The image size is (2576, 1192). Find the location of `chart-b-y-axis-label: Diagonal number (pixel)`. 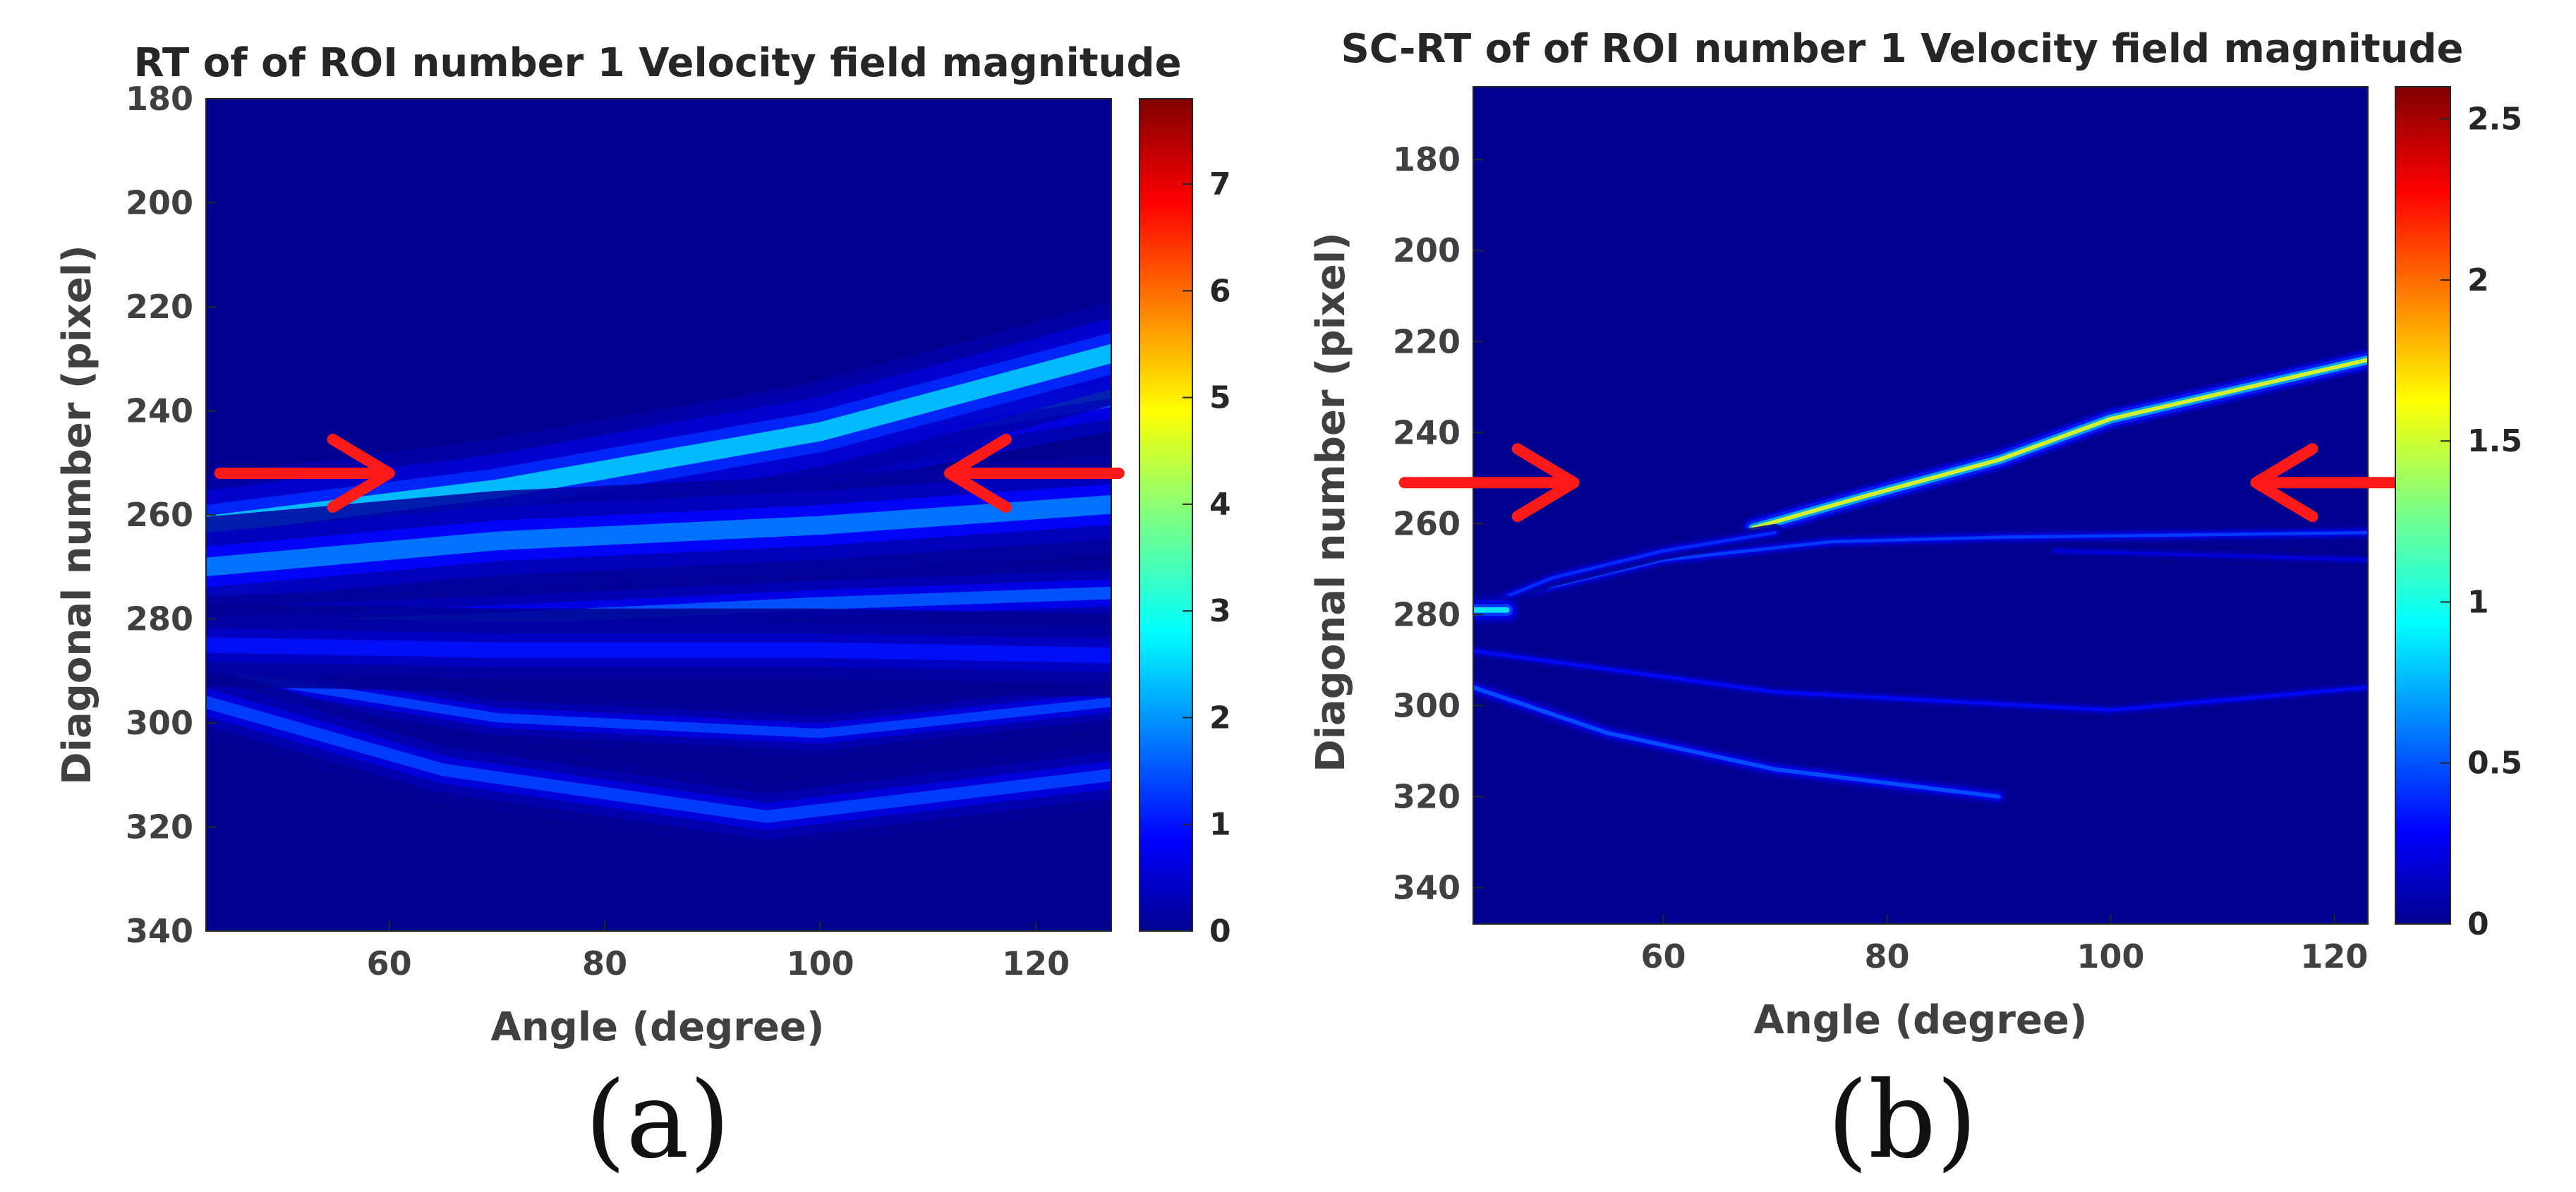

chart-b-y-axis-label: Diagonal number (pixel) is located at coordinates (1331, 502).